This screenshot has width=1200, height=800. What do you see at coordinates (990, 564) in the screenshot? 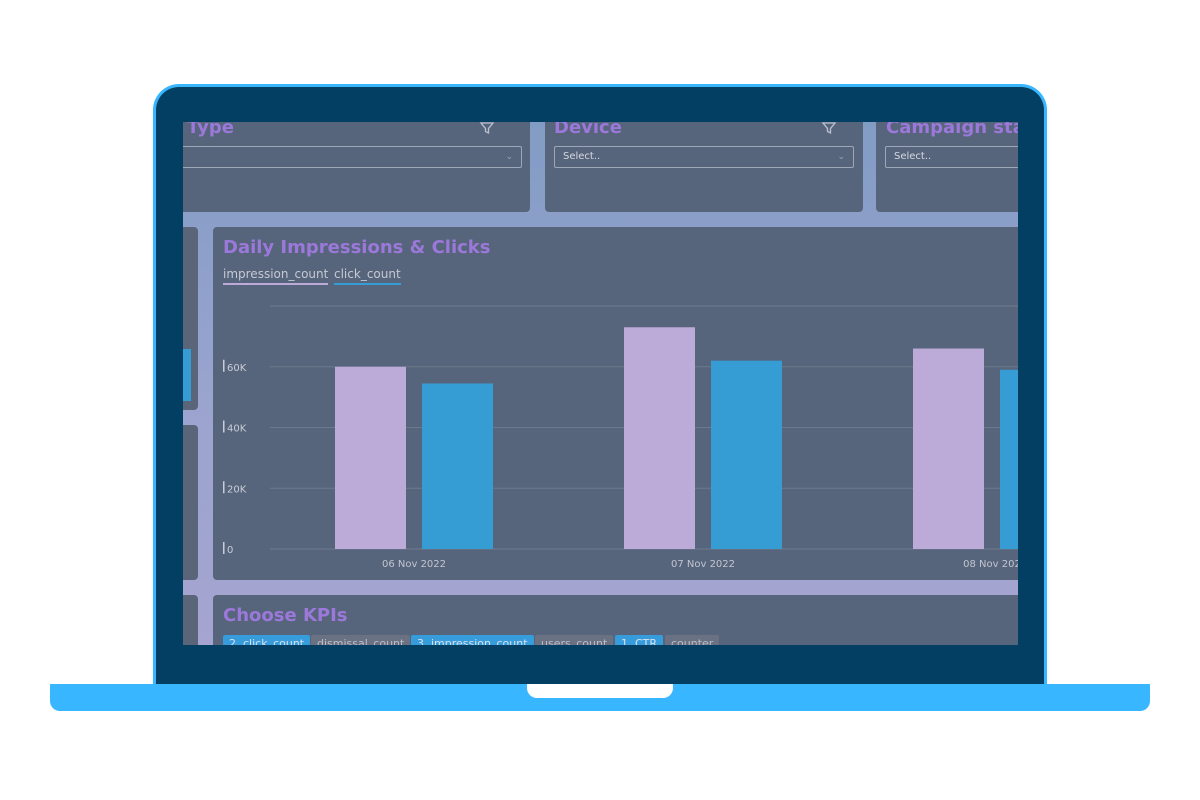
I see `xtick-label: 08 Nov 202` at bounding box center [990, 564].